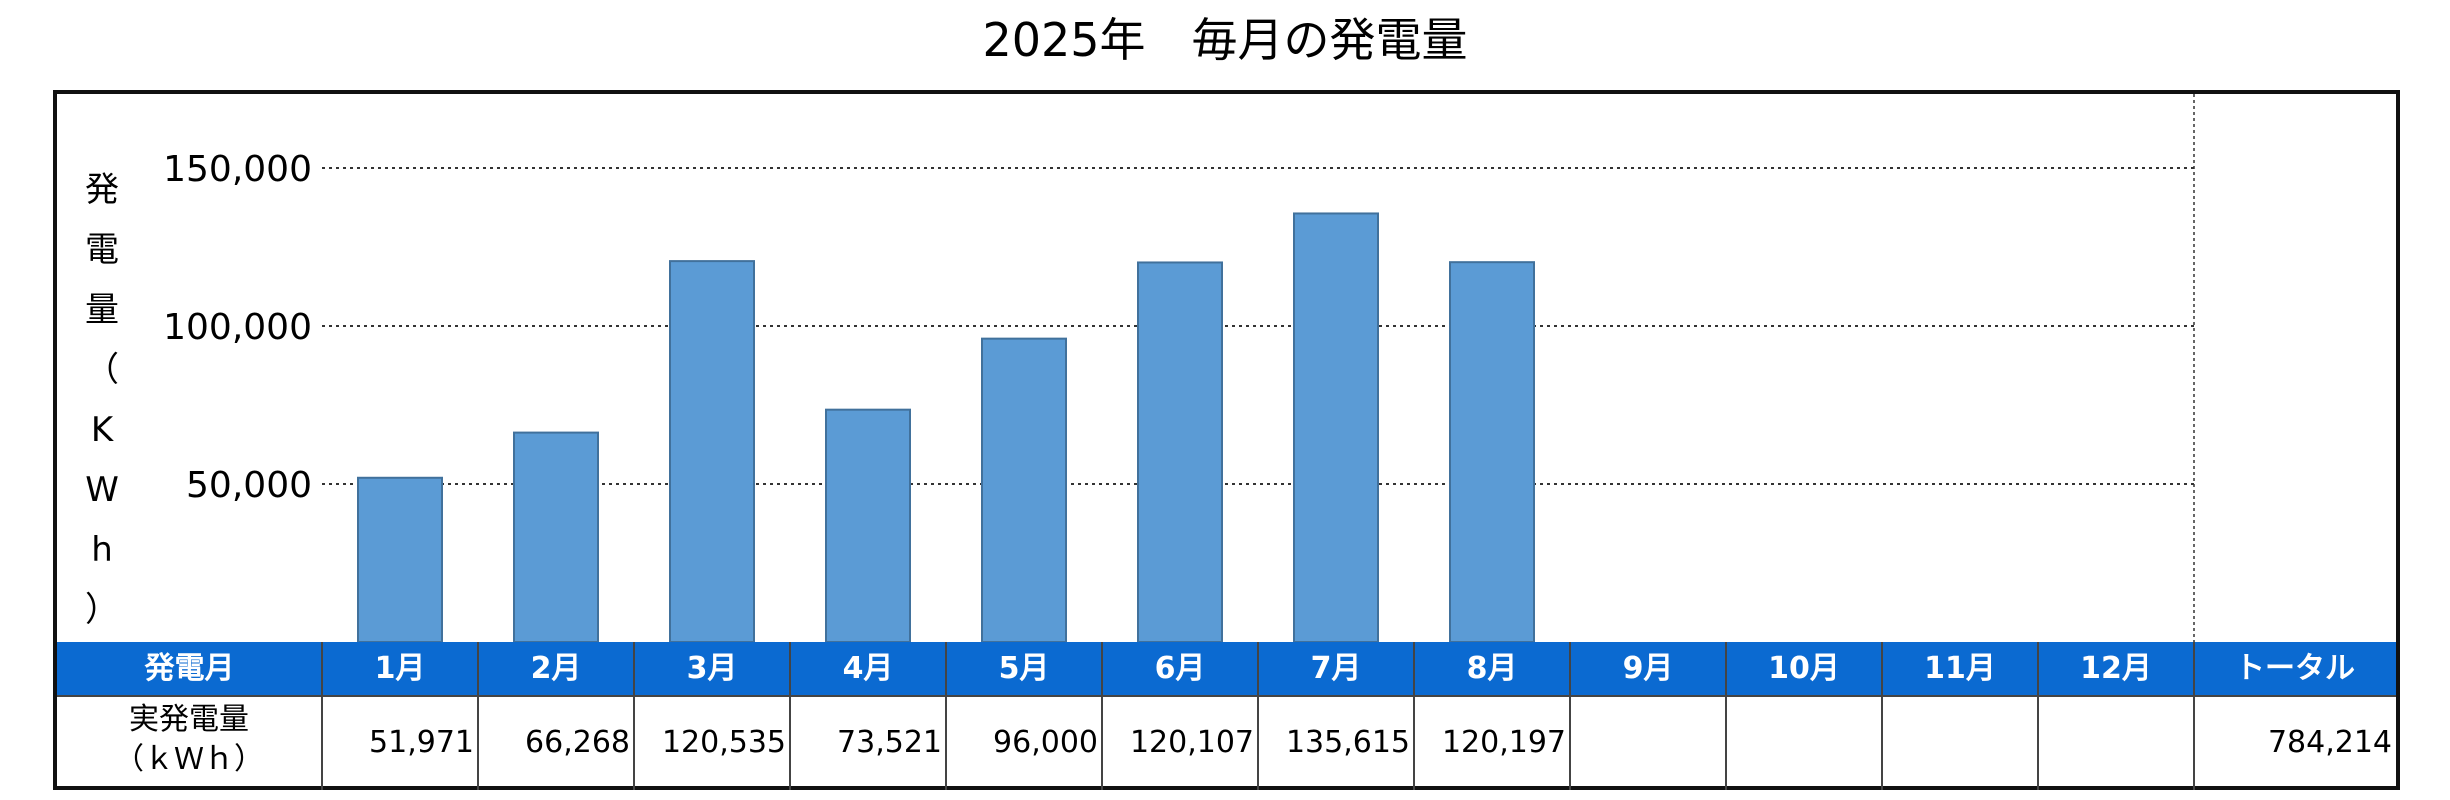 The height and width of the screenshot is (800, 2450). What do you see at coordinates (189, 719) in the screenshot?
I see `row-label-line: 実発電量` at bounding box center [189, 719].